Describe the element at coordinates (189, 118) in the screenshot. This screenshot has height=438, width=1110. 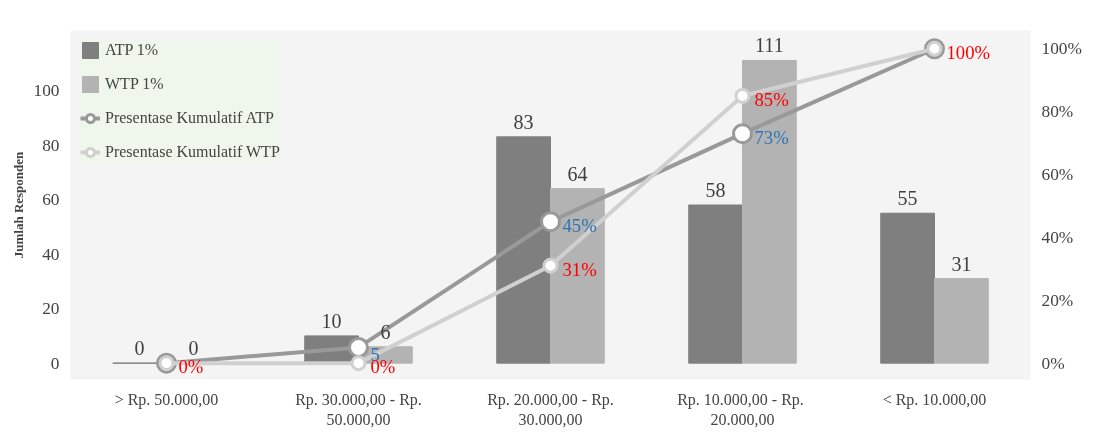
I see `legend-label: Presentase Kumulatif ATP` at that location.